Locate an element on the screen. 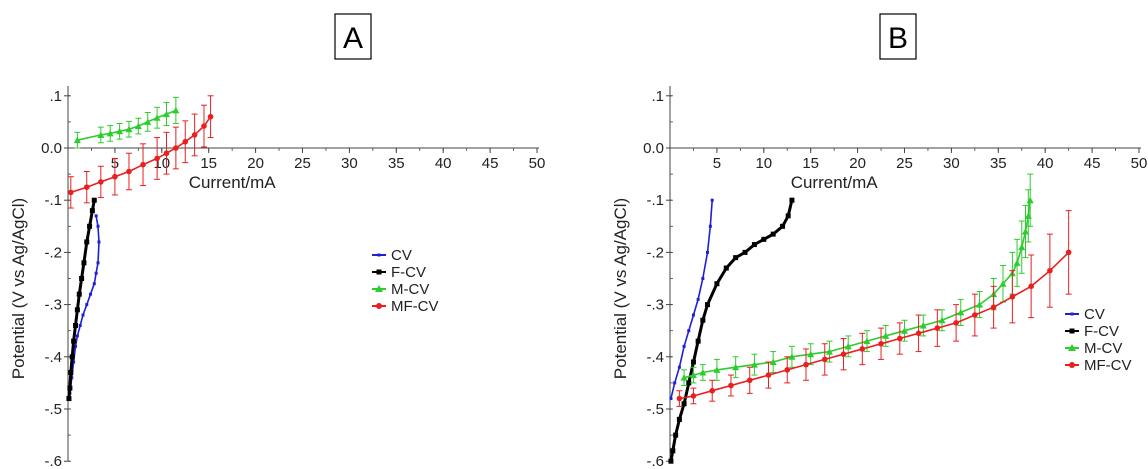 This screenshot has width=1148, height=469. x-tick-label: 5 is located at coordinates (717, 163).